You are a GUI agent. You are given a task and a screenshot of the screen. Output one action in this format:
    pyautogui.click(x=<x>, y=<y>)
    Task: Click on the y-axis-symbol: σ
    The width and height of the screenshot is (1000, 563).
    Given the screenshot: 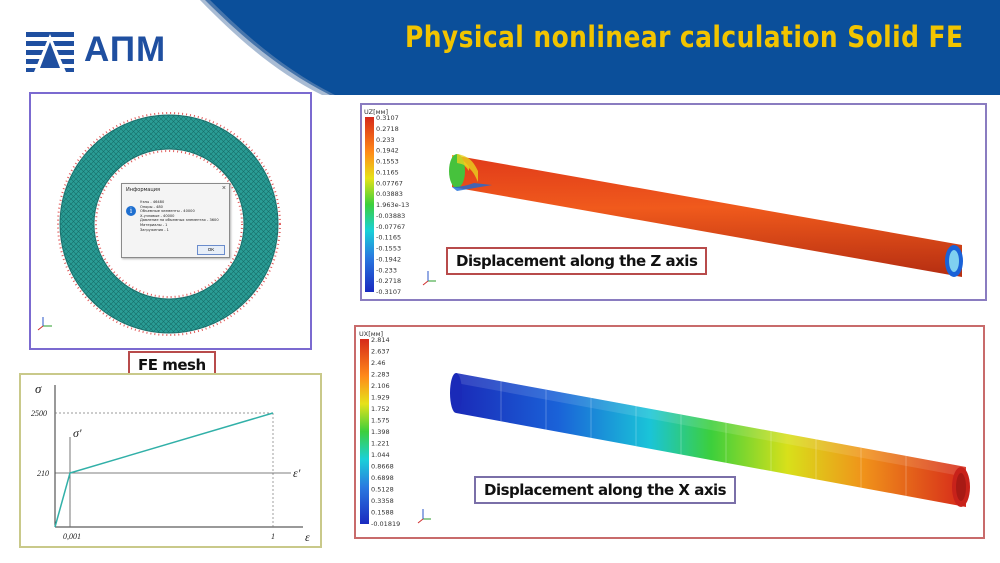 What is the action you would take?
    pyautogui.click(x=38, y=388)
    